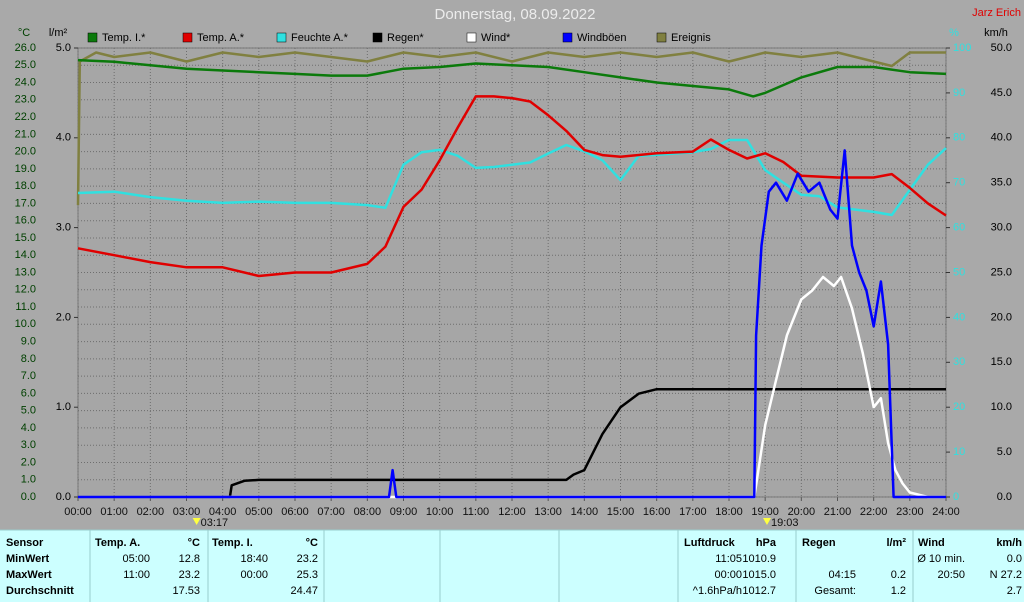 This screenshot has width=1024, height=602. Describe the element at coordinates (959, 228) in the screenshot. I see `y3-tick-label: 60` at that location.